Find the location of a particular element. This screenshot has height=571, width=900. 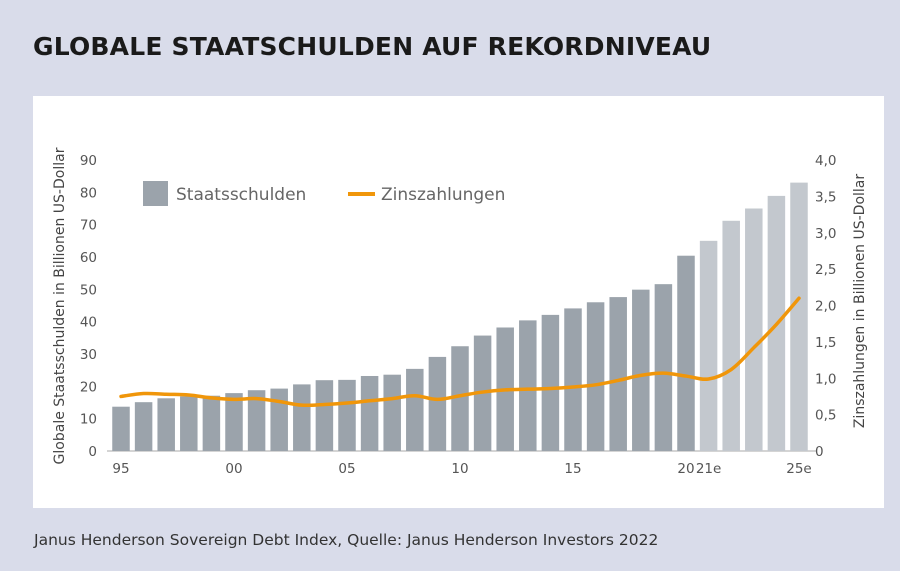

left-tick-label: 70 is located at coordinates (88, 226).